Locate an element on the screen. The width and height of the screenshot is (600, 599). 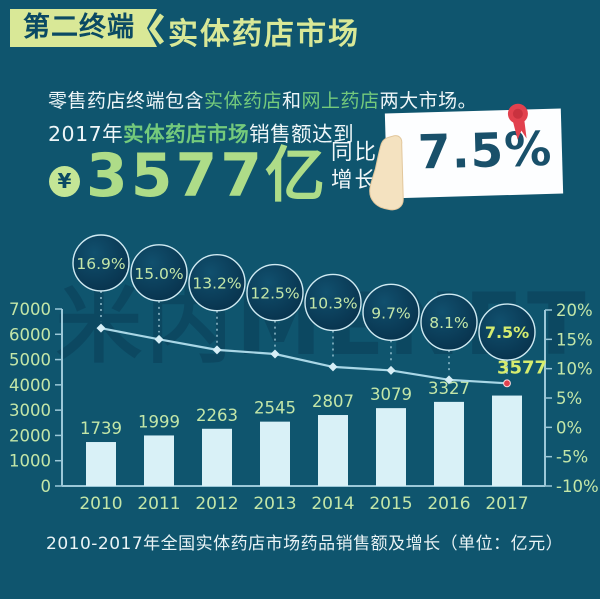
left-axis-label: 3000 is located at coordinates (30, 410).